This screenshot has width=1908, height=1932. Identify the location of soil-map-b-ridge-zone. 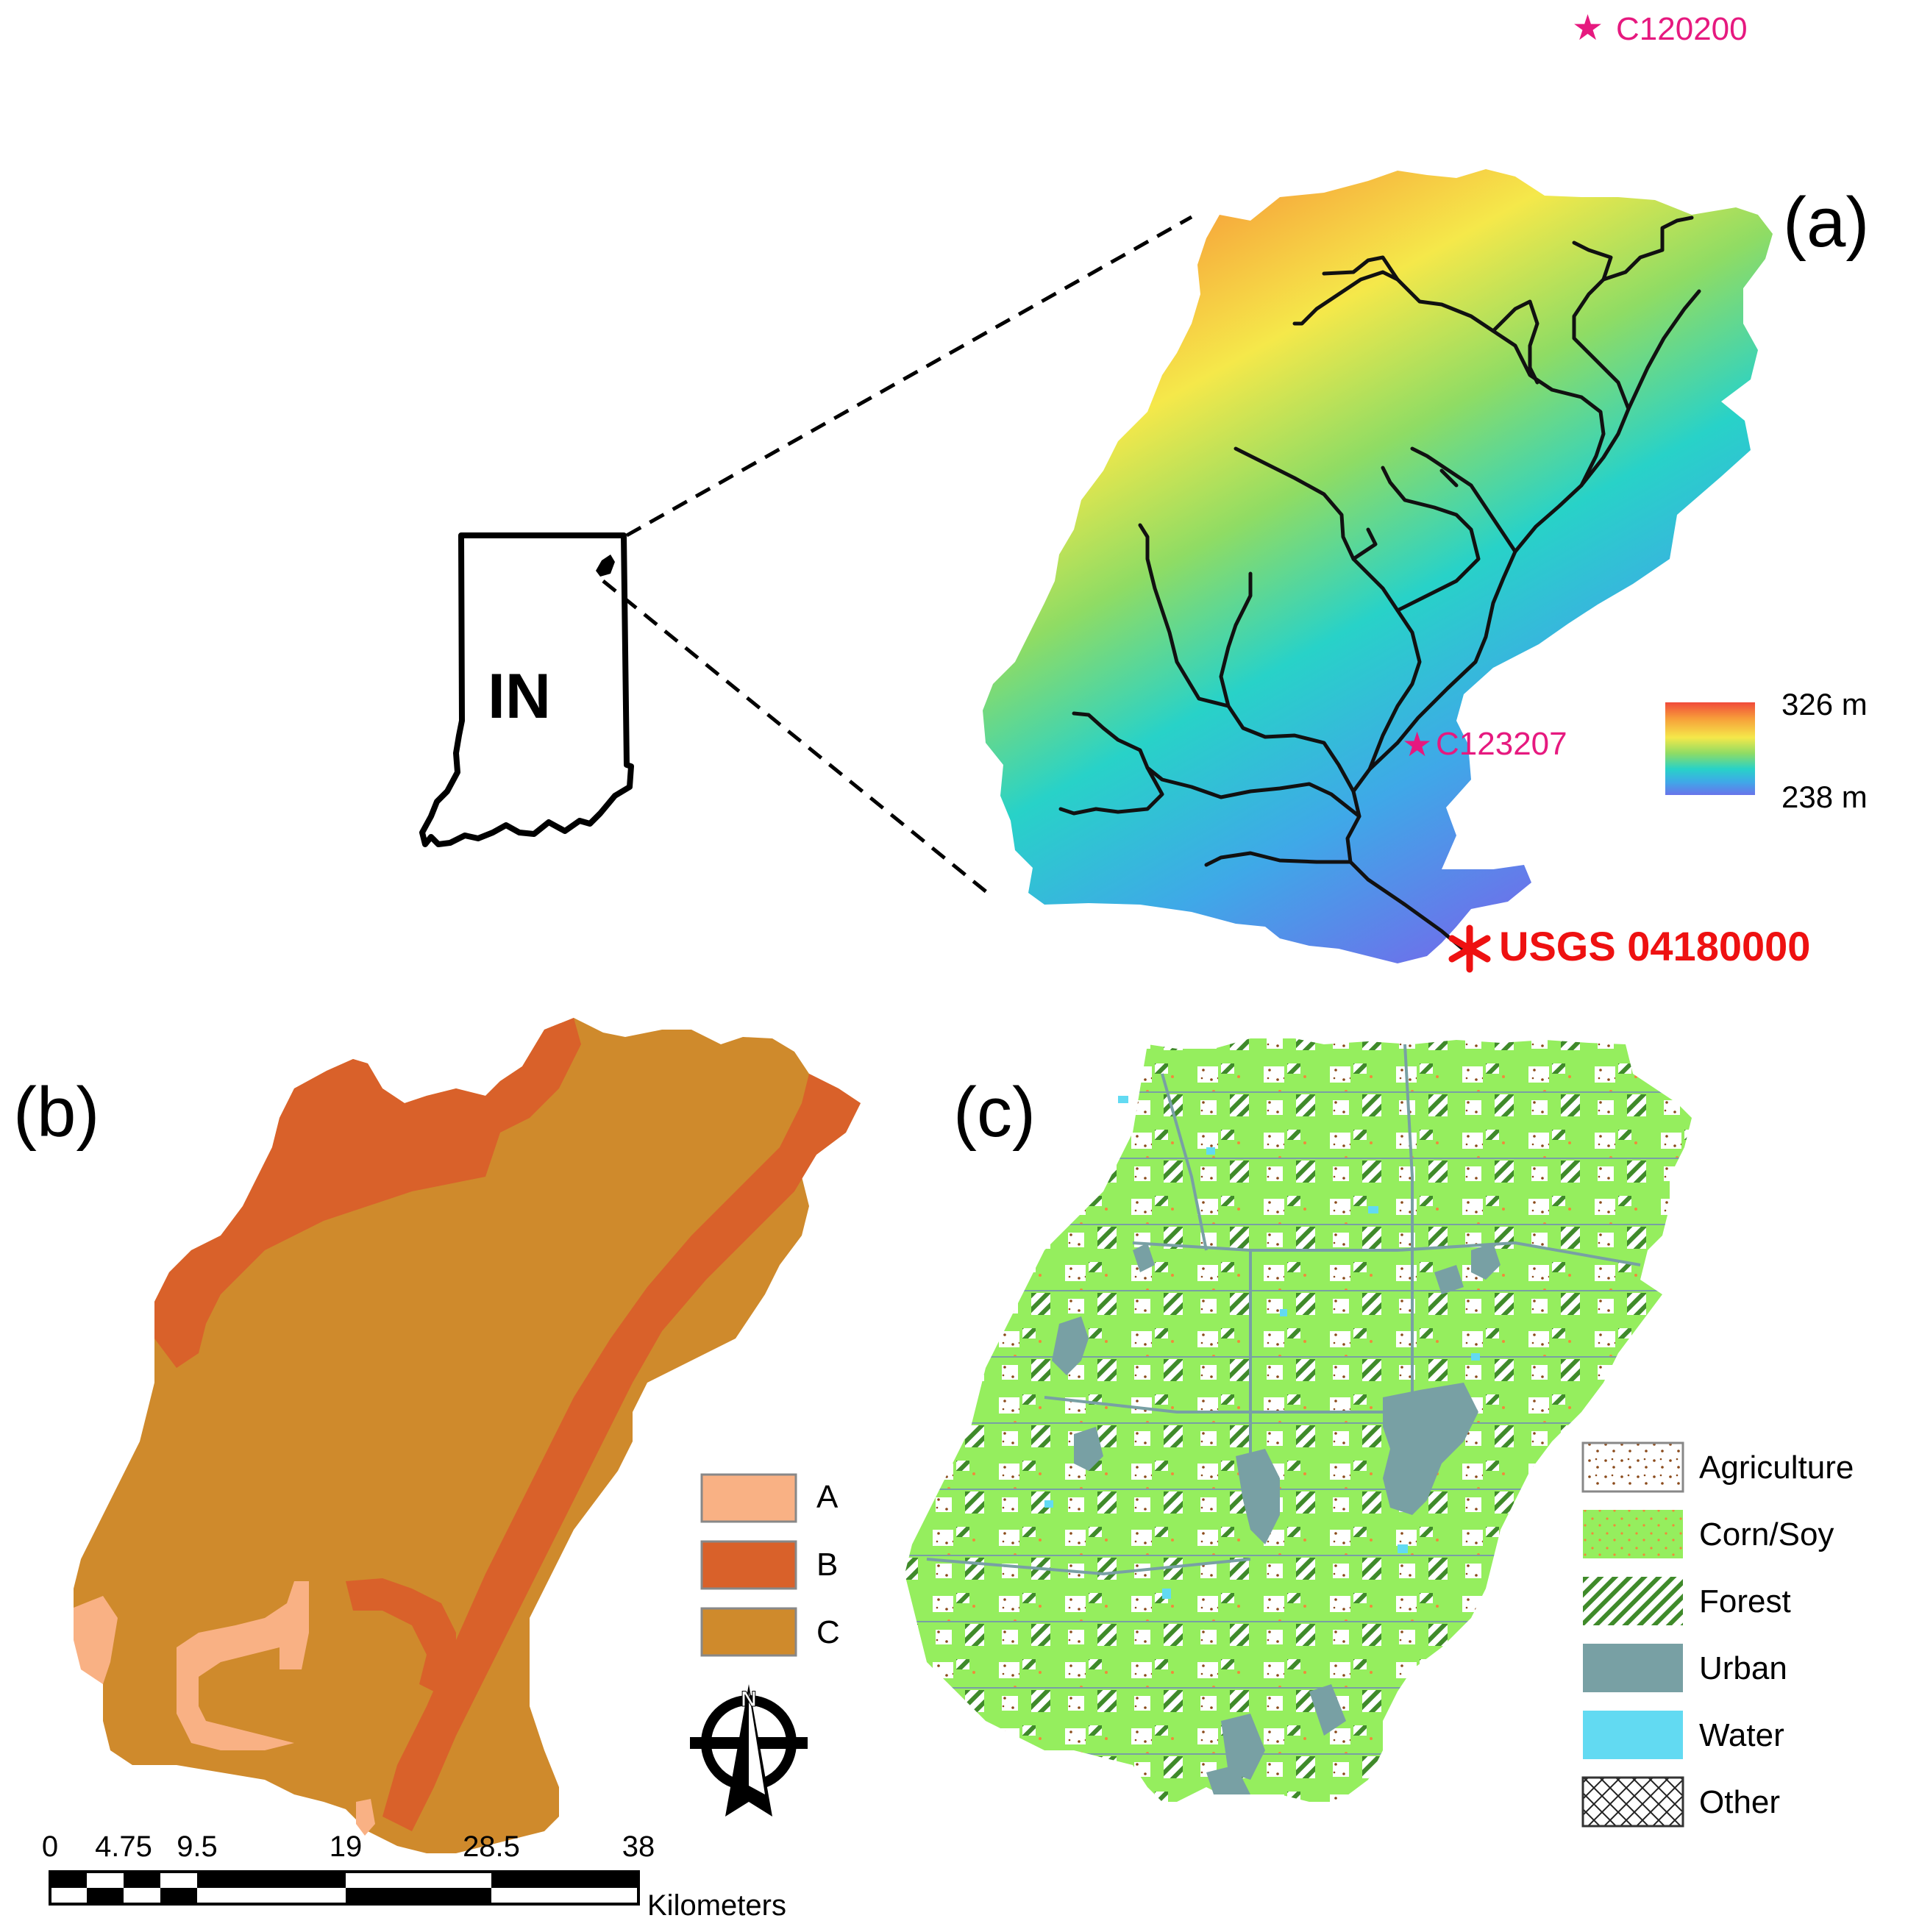
(622, 1452).